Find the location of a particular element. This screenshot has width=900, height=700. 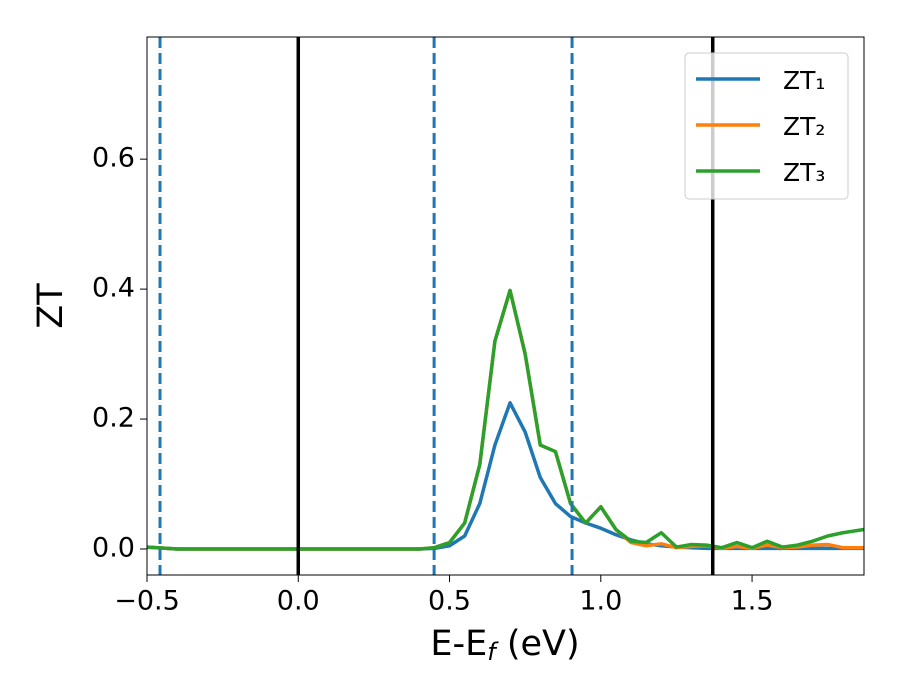

y-tick-label: 0.6 is located at coordinates (113, 158).